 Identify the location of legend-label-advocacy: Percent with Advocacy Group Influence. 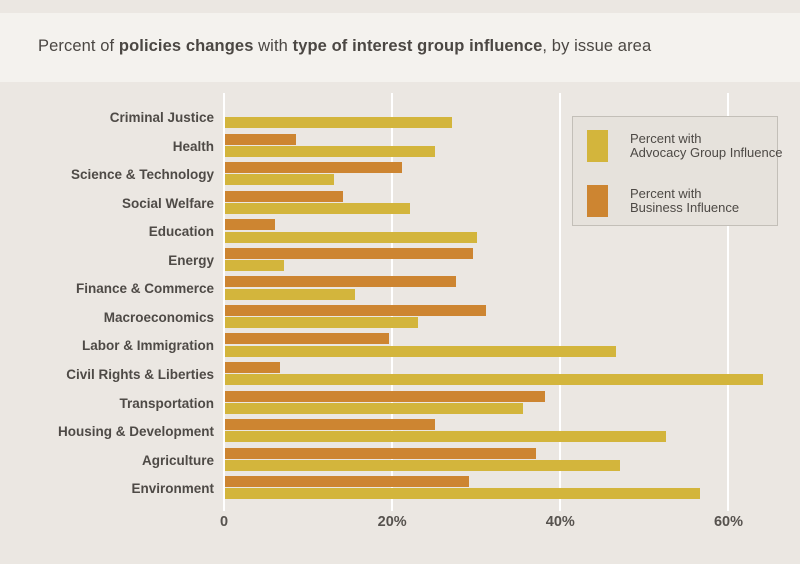
(706, 146).